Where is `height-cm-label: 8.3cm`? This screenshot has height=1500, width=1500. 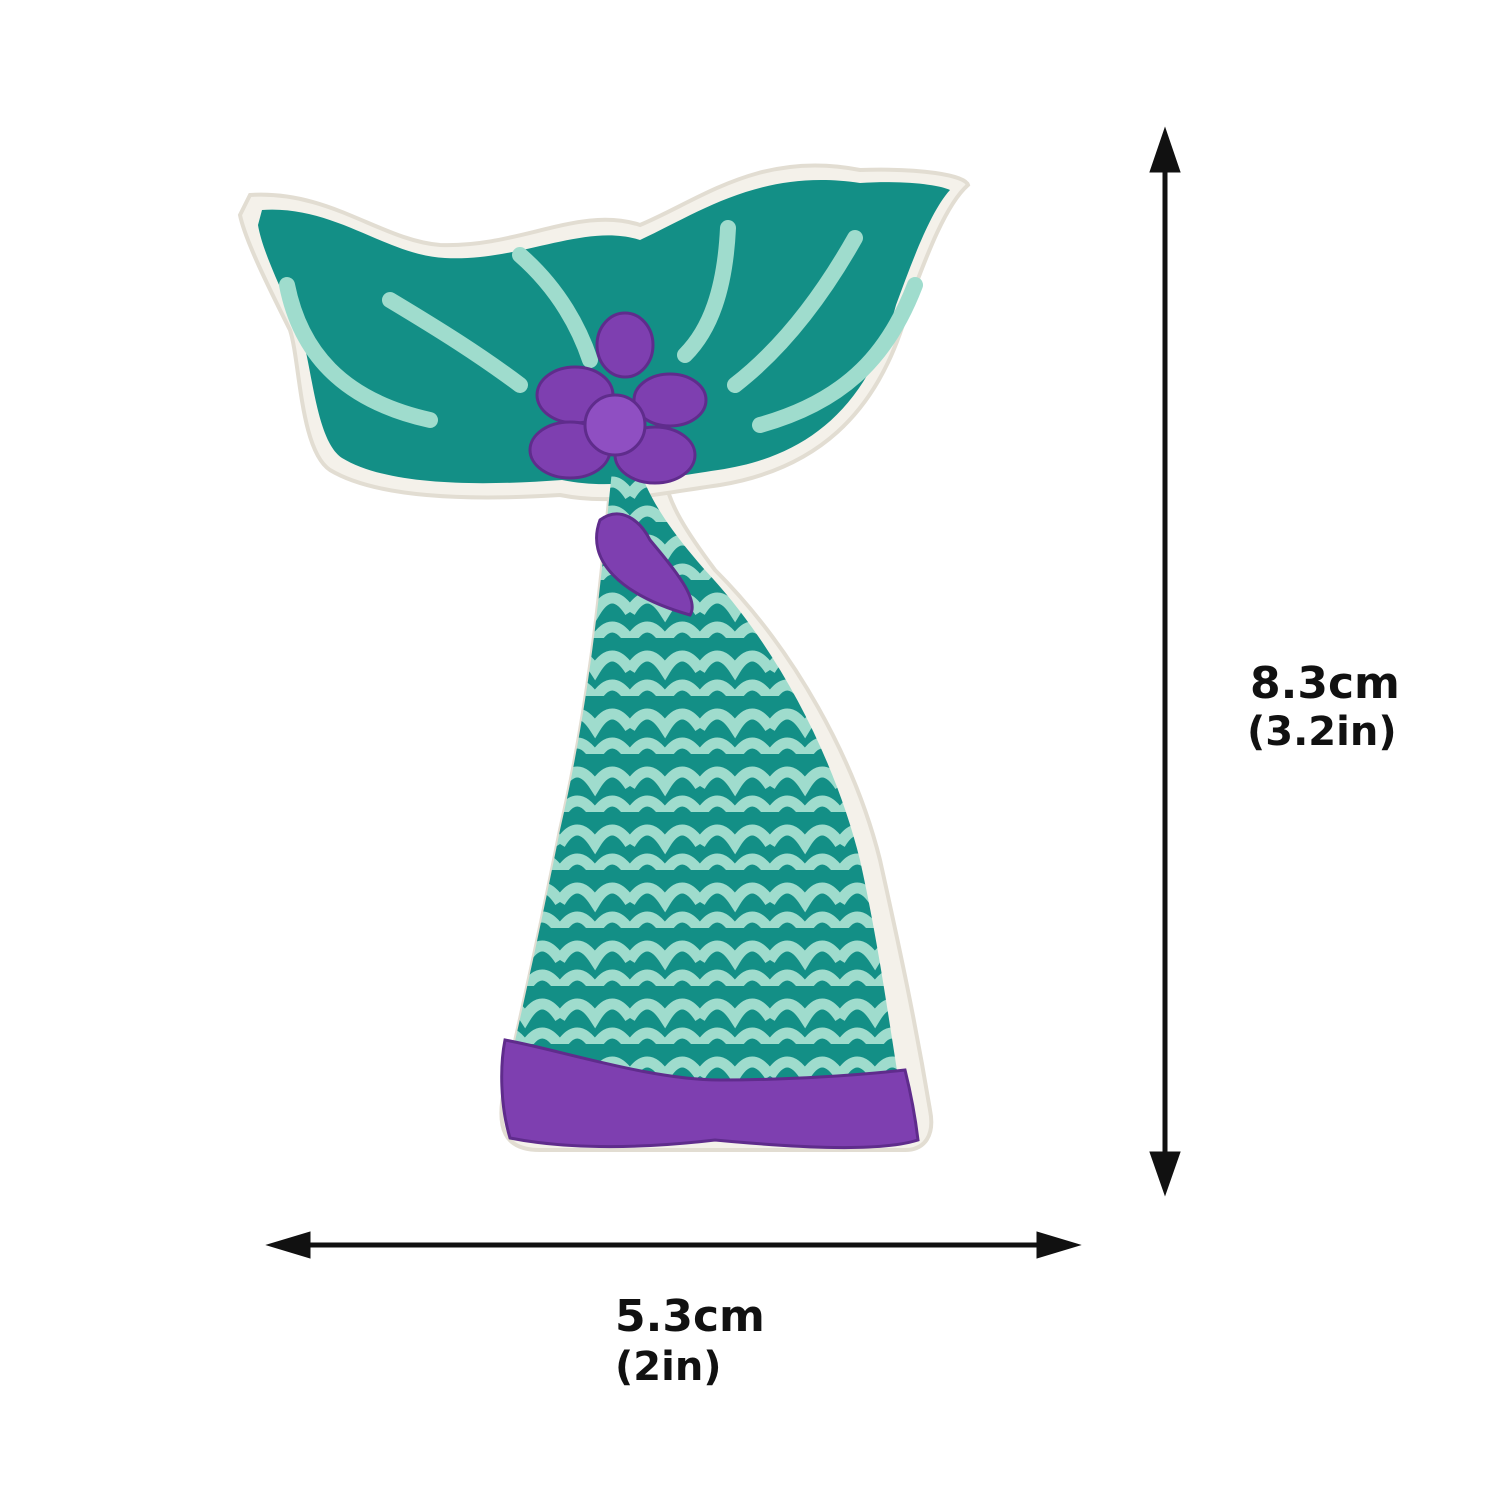 height-cm-label: 8.3cm is located at coordinates (1325, 683).